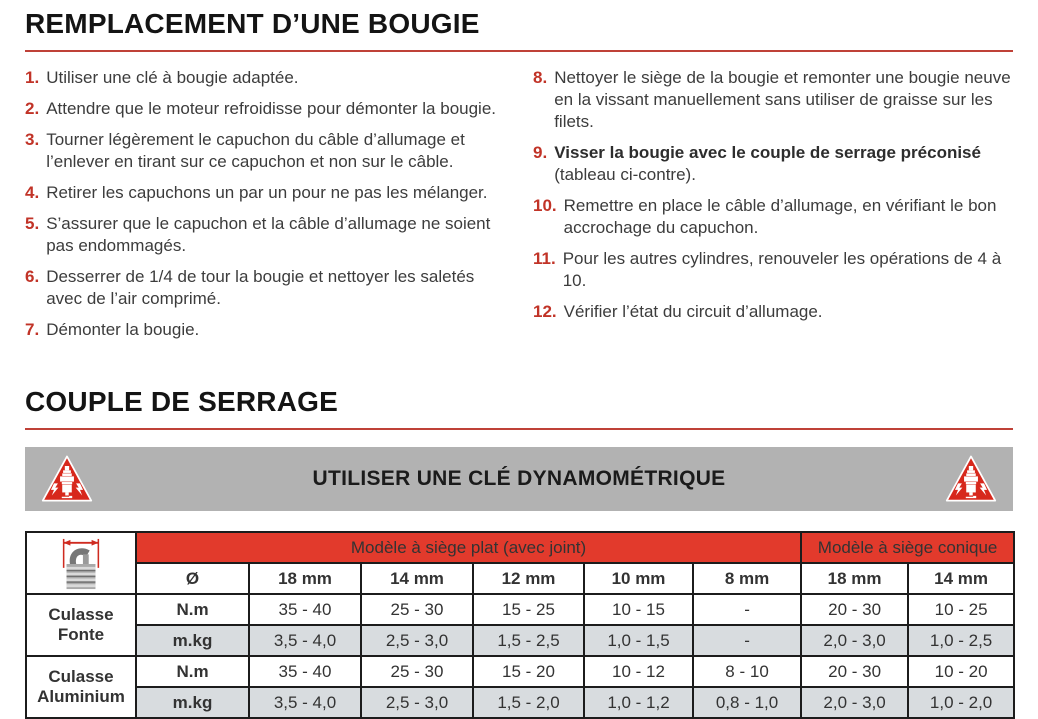 The height and width of the screenshot is (719, 1038). Describe the element at coordinates (540, 152) in the screenshot. I see `step-number: 9.` at that location.